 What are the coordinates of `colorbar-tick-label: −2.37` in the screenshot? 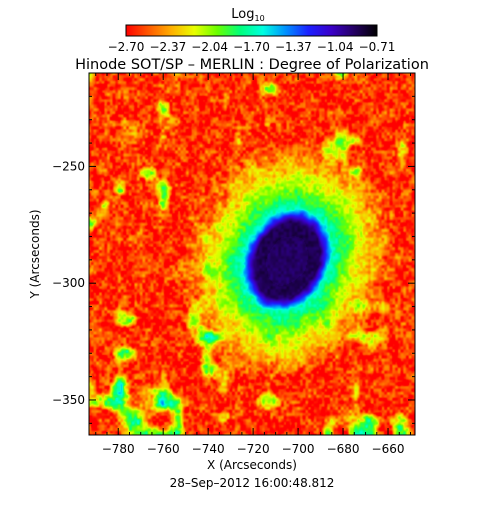 It's located at (167, 47).